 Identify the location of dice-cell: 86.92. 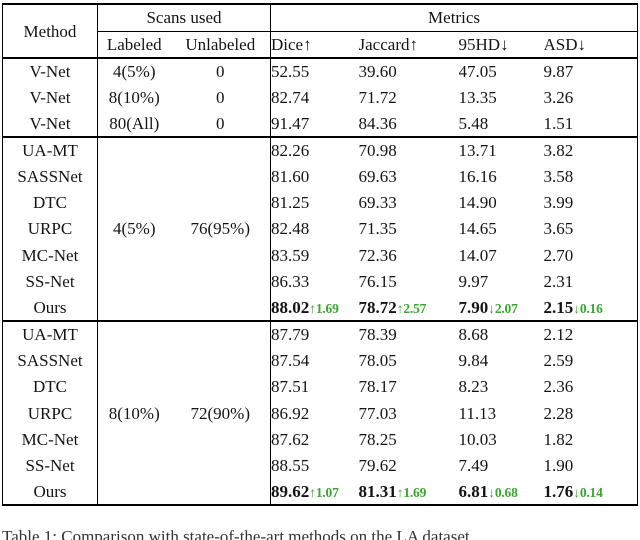
(290, 413).